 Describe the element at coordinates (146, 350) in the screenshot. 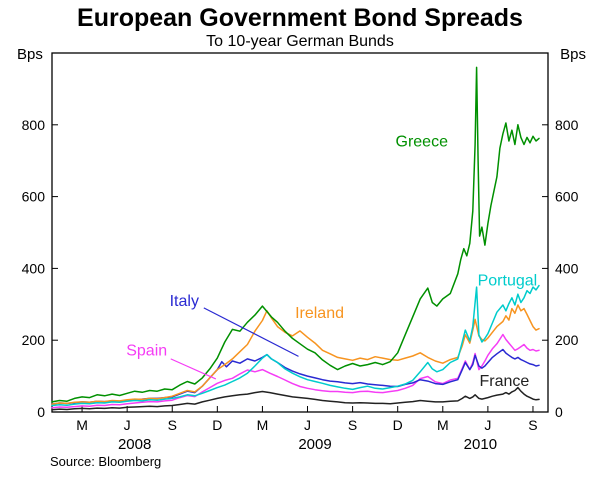

I see `series-label-spain: Spain` at that location.